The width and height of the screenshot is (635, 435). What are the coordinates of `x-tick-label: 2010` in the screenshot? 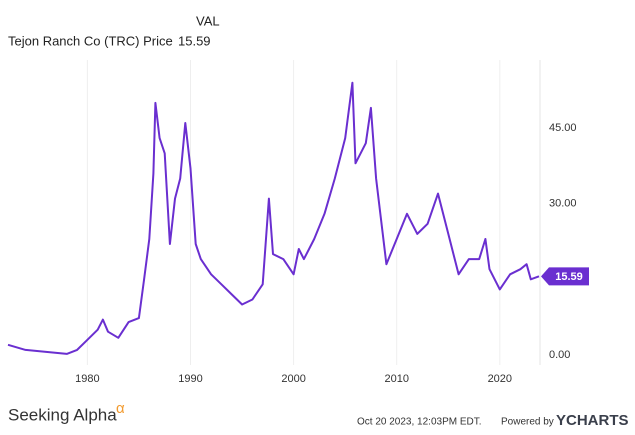 It's located at (396, 379).